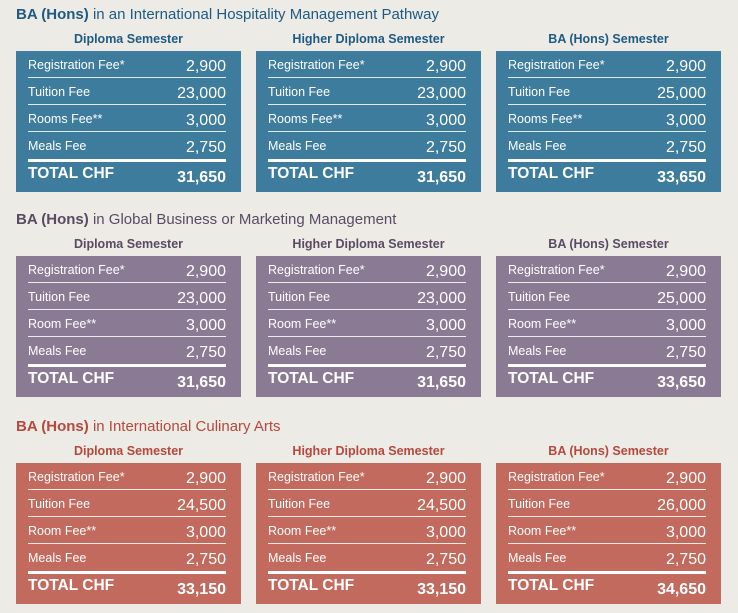  What do you see at coordinates (607, 503) in the screenshot?
I see `fee-row: Tuition Fee 26,000` at bounding box center [607, 503].